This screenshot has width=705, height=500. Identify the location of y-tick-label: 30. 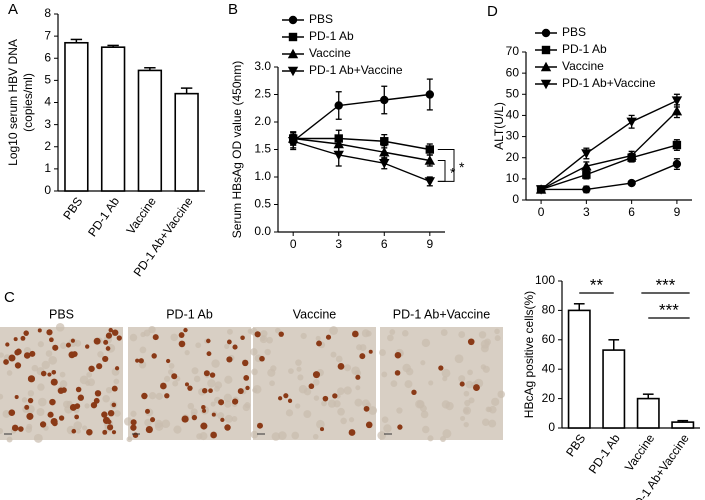
(513, 136).